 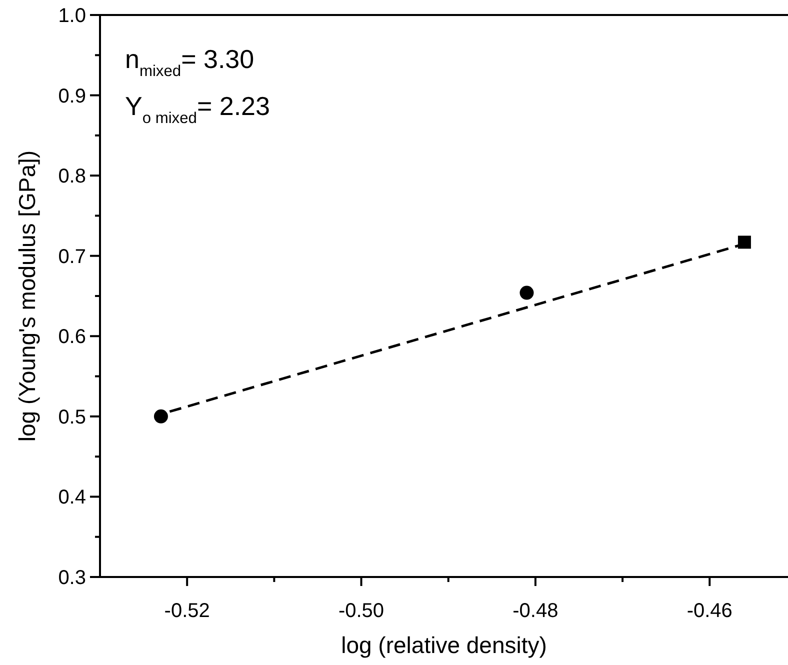 What do you see at coordinates (72, 177) in the screenshot?
I see `y-tick-label: 0.8` at bounding box center [72, 177].